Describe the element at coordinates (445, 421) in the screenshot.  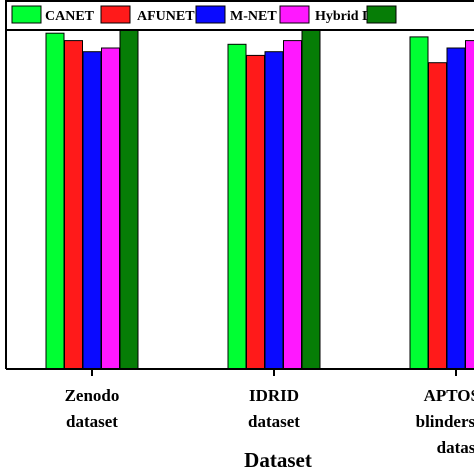
I see `x-tick-label-3-line-2: blinders de` at that location.